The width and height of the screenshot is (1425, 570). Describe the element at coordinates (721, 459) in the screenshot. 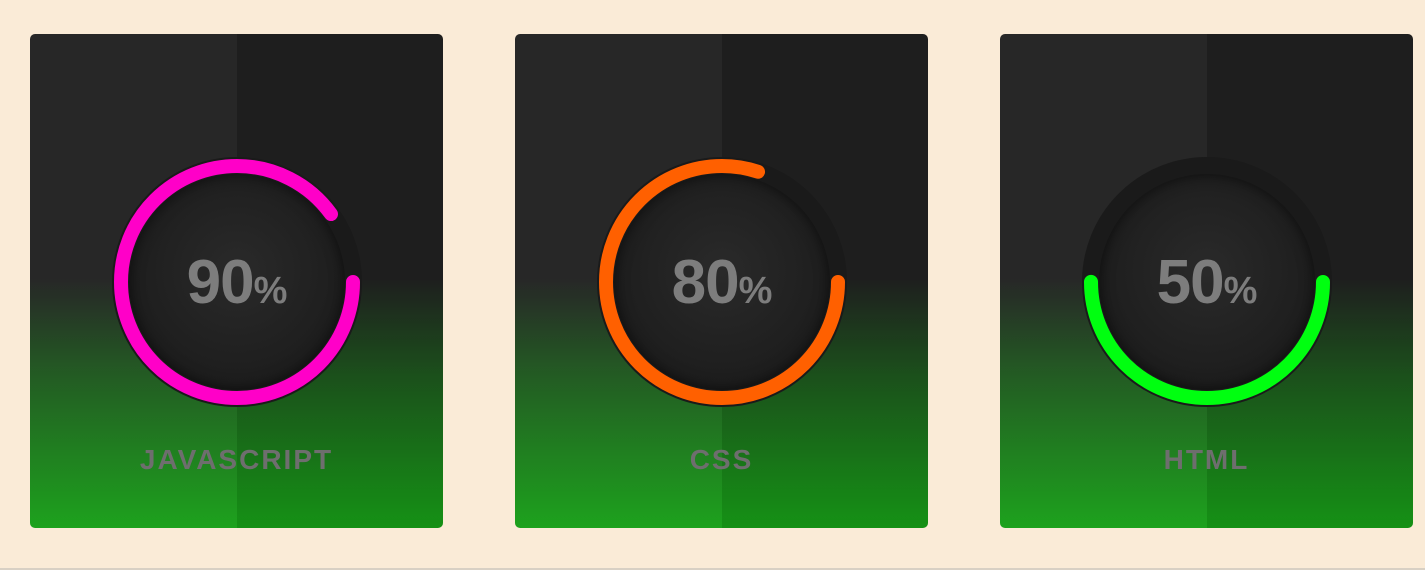

I see `skill-label: CSS` at that location.